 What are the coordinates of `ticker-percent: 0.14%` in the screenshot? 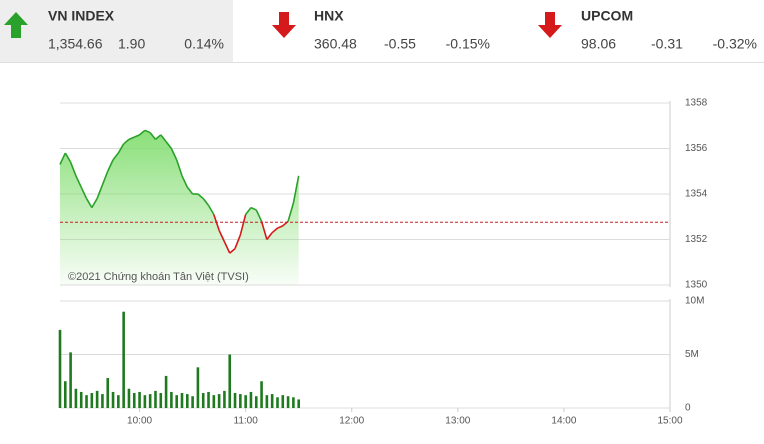 It's located at (204, 44).